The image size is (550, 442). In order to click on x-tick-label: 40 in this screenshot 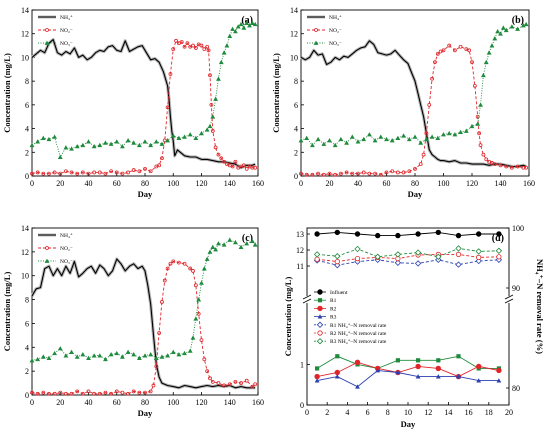, I will do `click(89, 402)`.